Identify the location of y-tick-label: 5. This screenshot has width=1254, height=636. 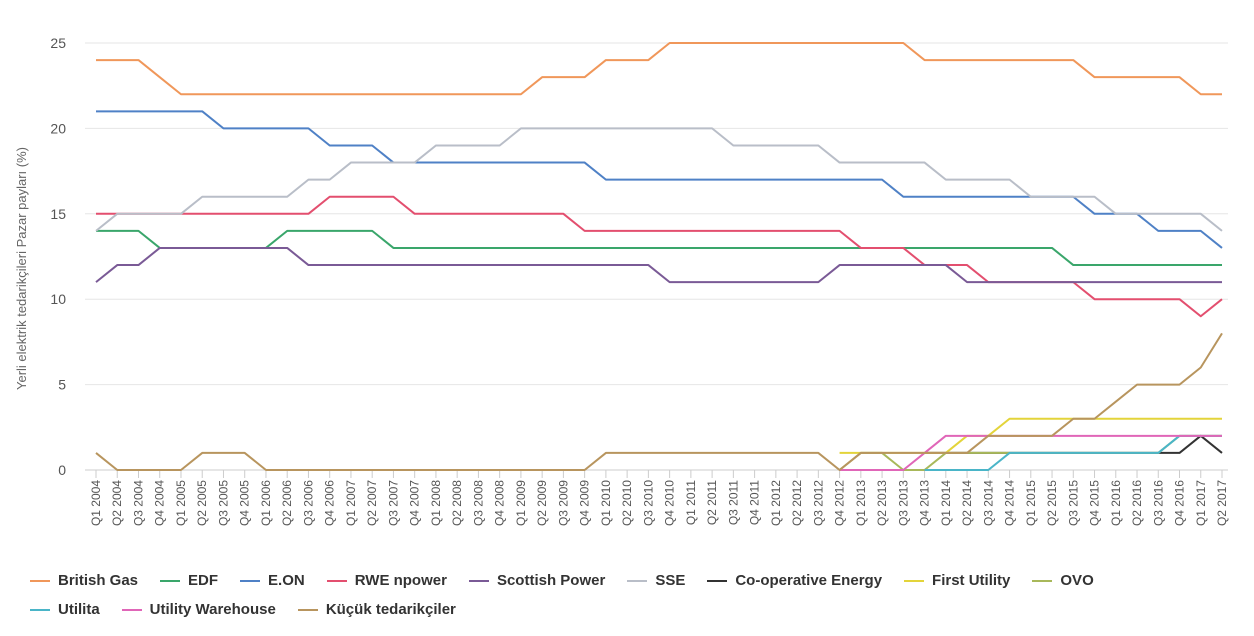
(62, 385).